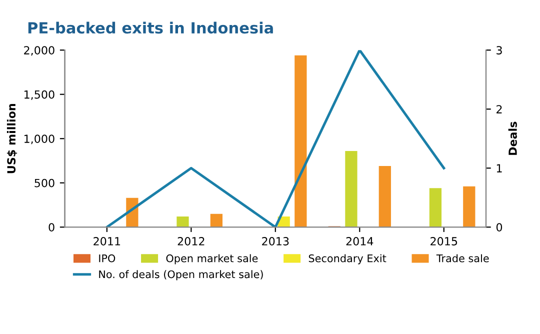  What do you see at coordinates (191, 241) in the screenshot?
I see `x-tick-label: 2012` at bounding box center [191, 241].